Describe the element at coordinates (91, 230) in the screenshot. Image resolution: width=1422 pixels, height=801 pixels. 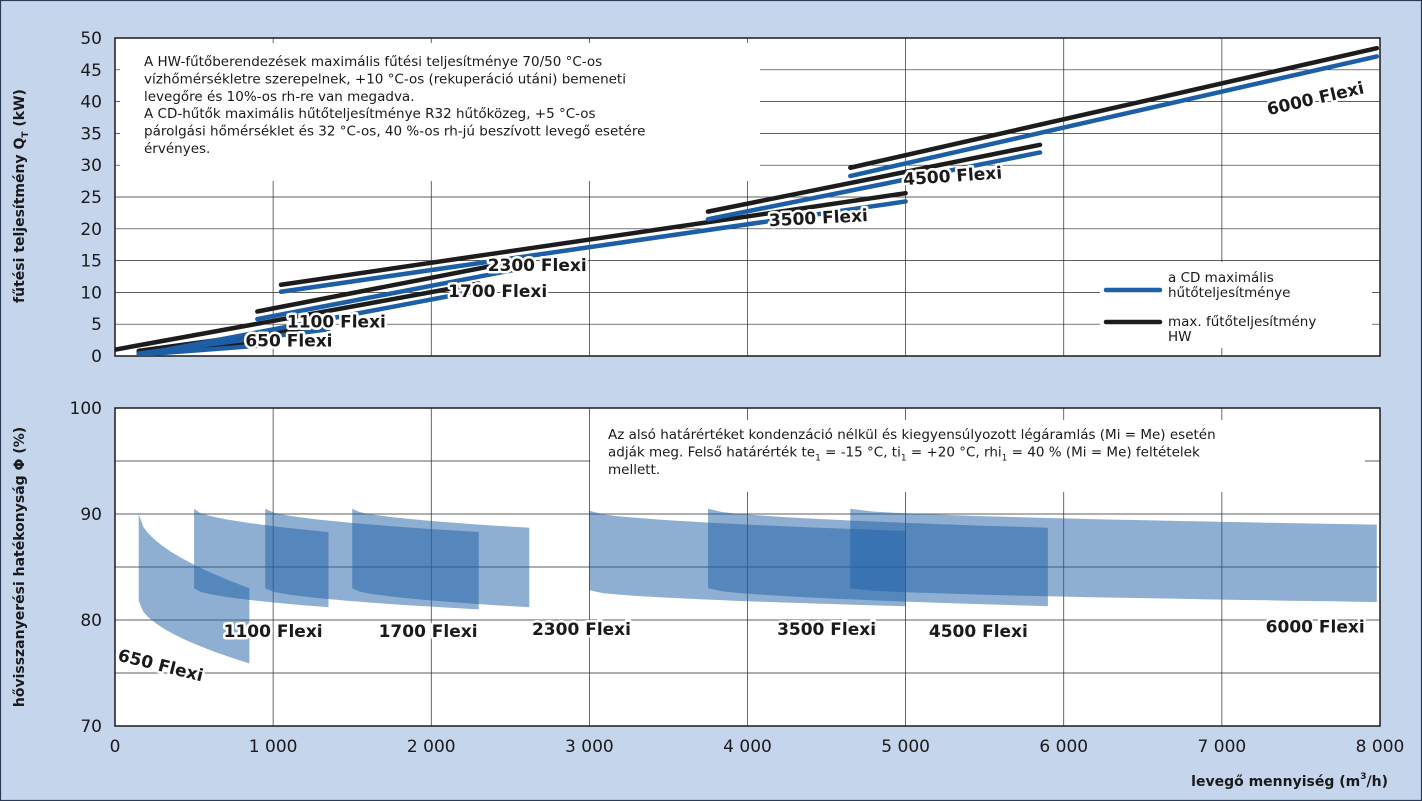
I see `top-y-tick-20: 20` at that location.